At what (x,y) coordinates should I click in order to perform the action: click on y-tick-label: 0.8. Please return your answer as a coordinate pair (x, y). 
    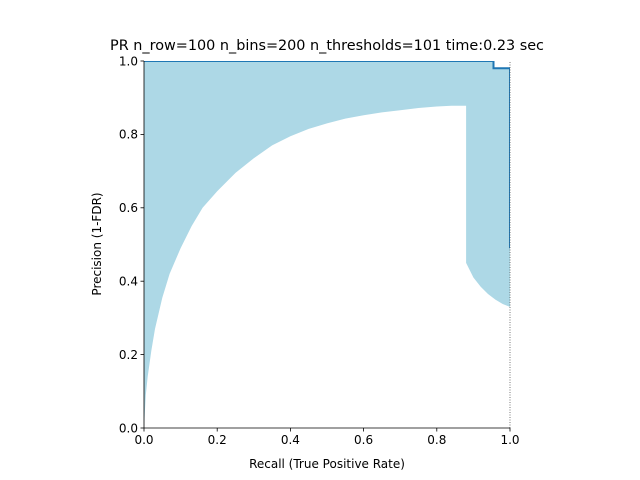
    Looking at the image, I should click on (128, 135).